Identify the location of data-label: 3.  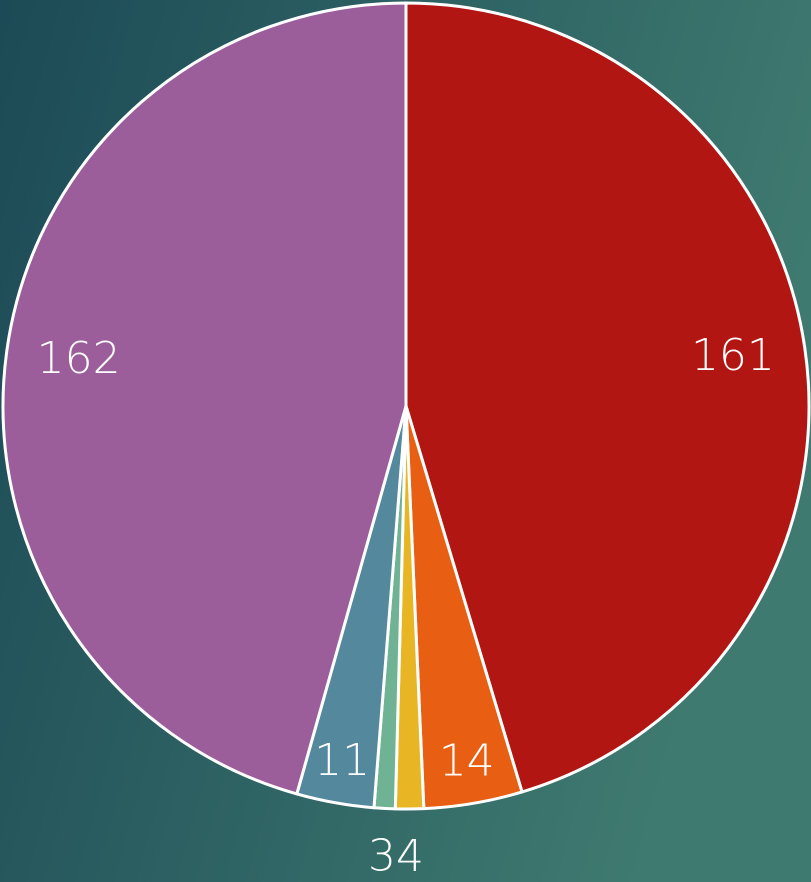
(382, 855).